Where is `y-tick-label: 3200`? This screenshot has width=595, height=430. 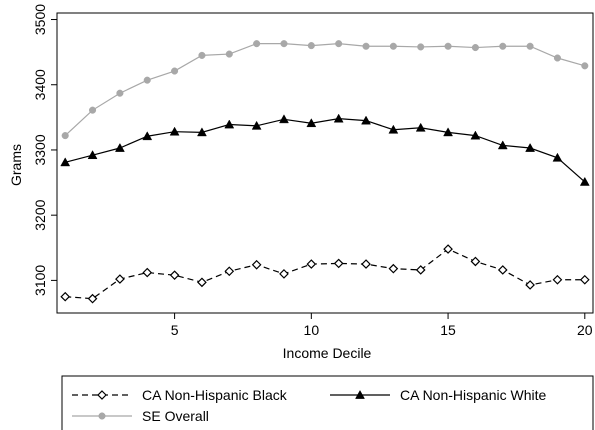
y-tick-label: 3200 is located at coordinates (40, 214).